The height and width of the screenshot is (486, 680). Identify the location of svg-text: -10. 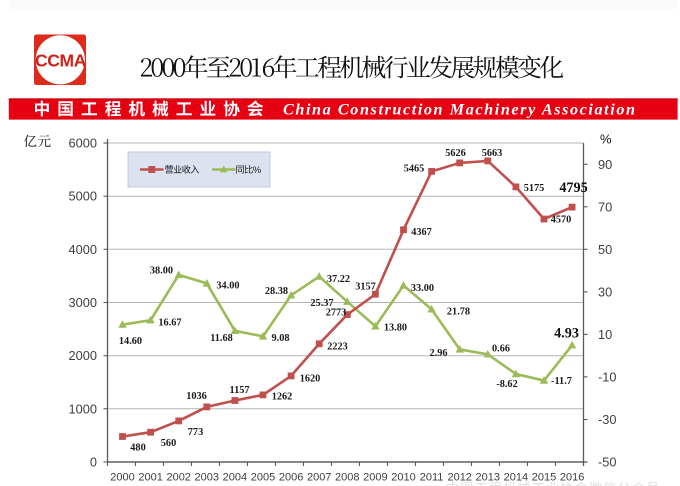
(607, 377).